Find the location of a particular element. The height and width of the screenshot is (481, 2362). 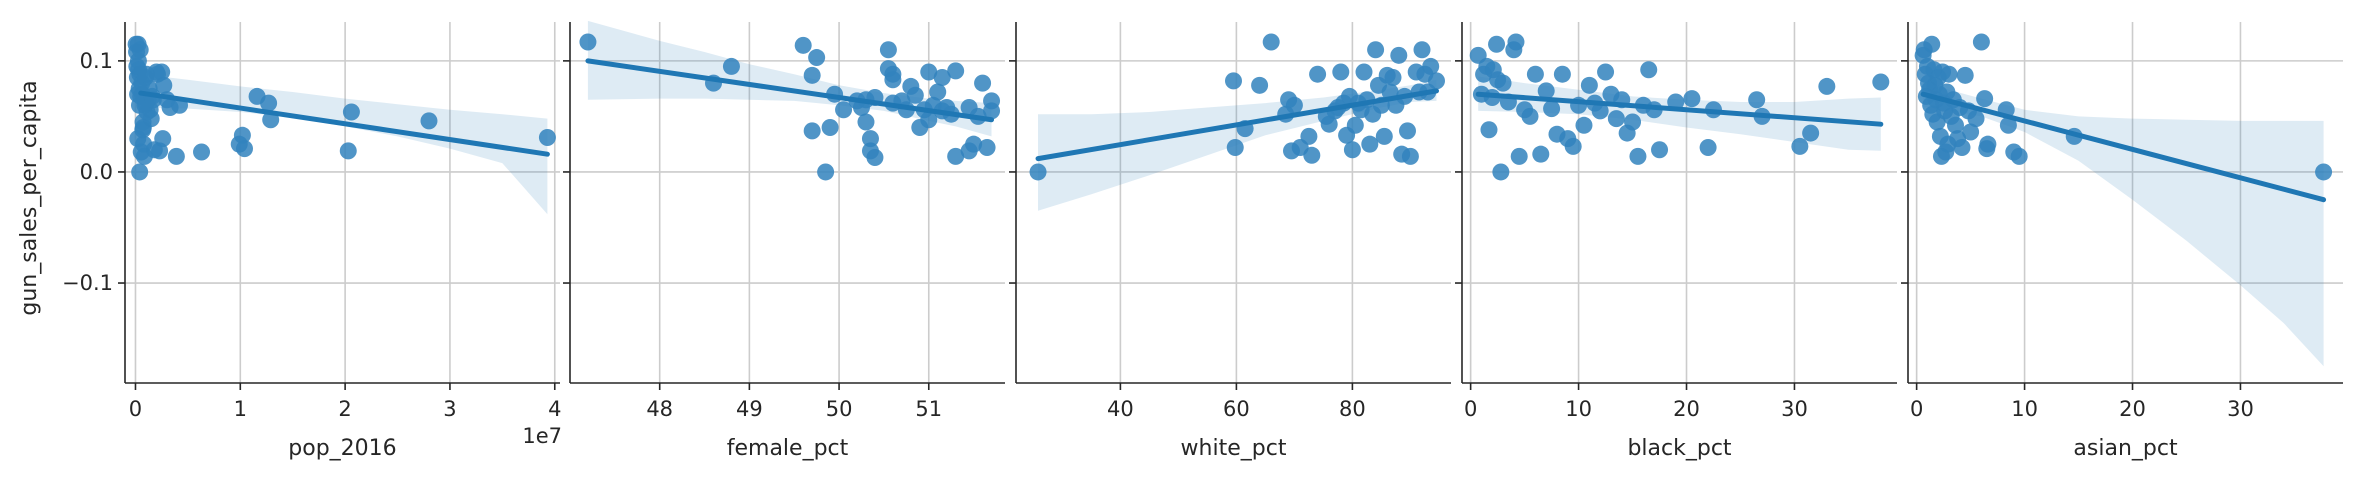

confidence-band is located at coordinates (2123, 224).